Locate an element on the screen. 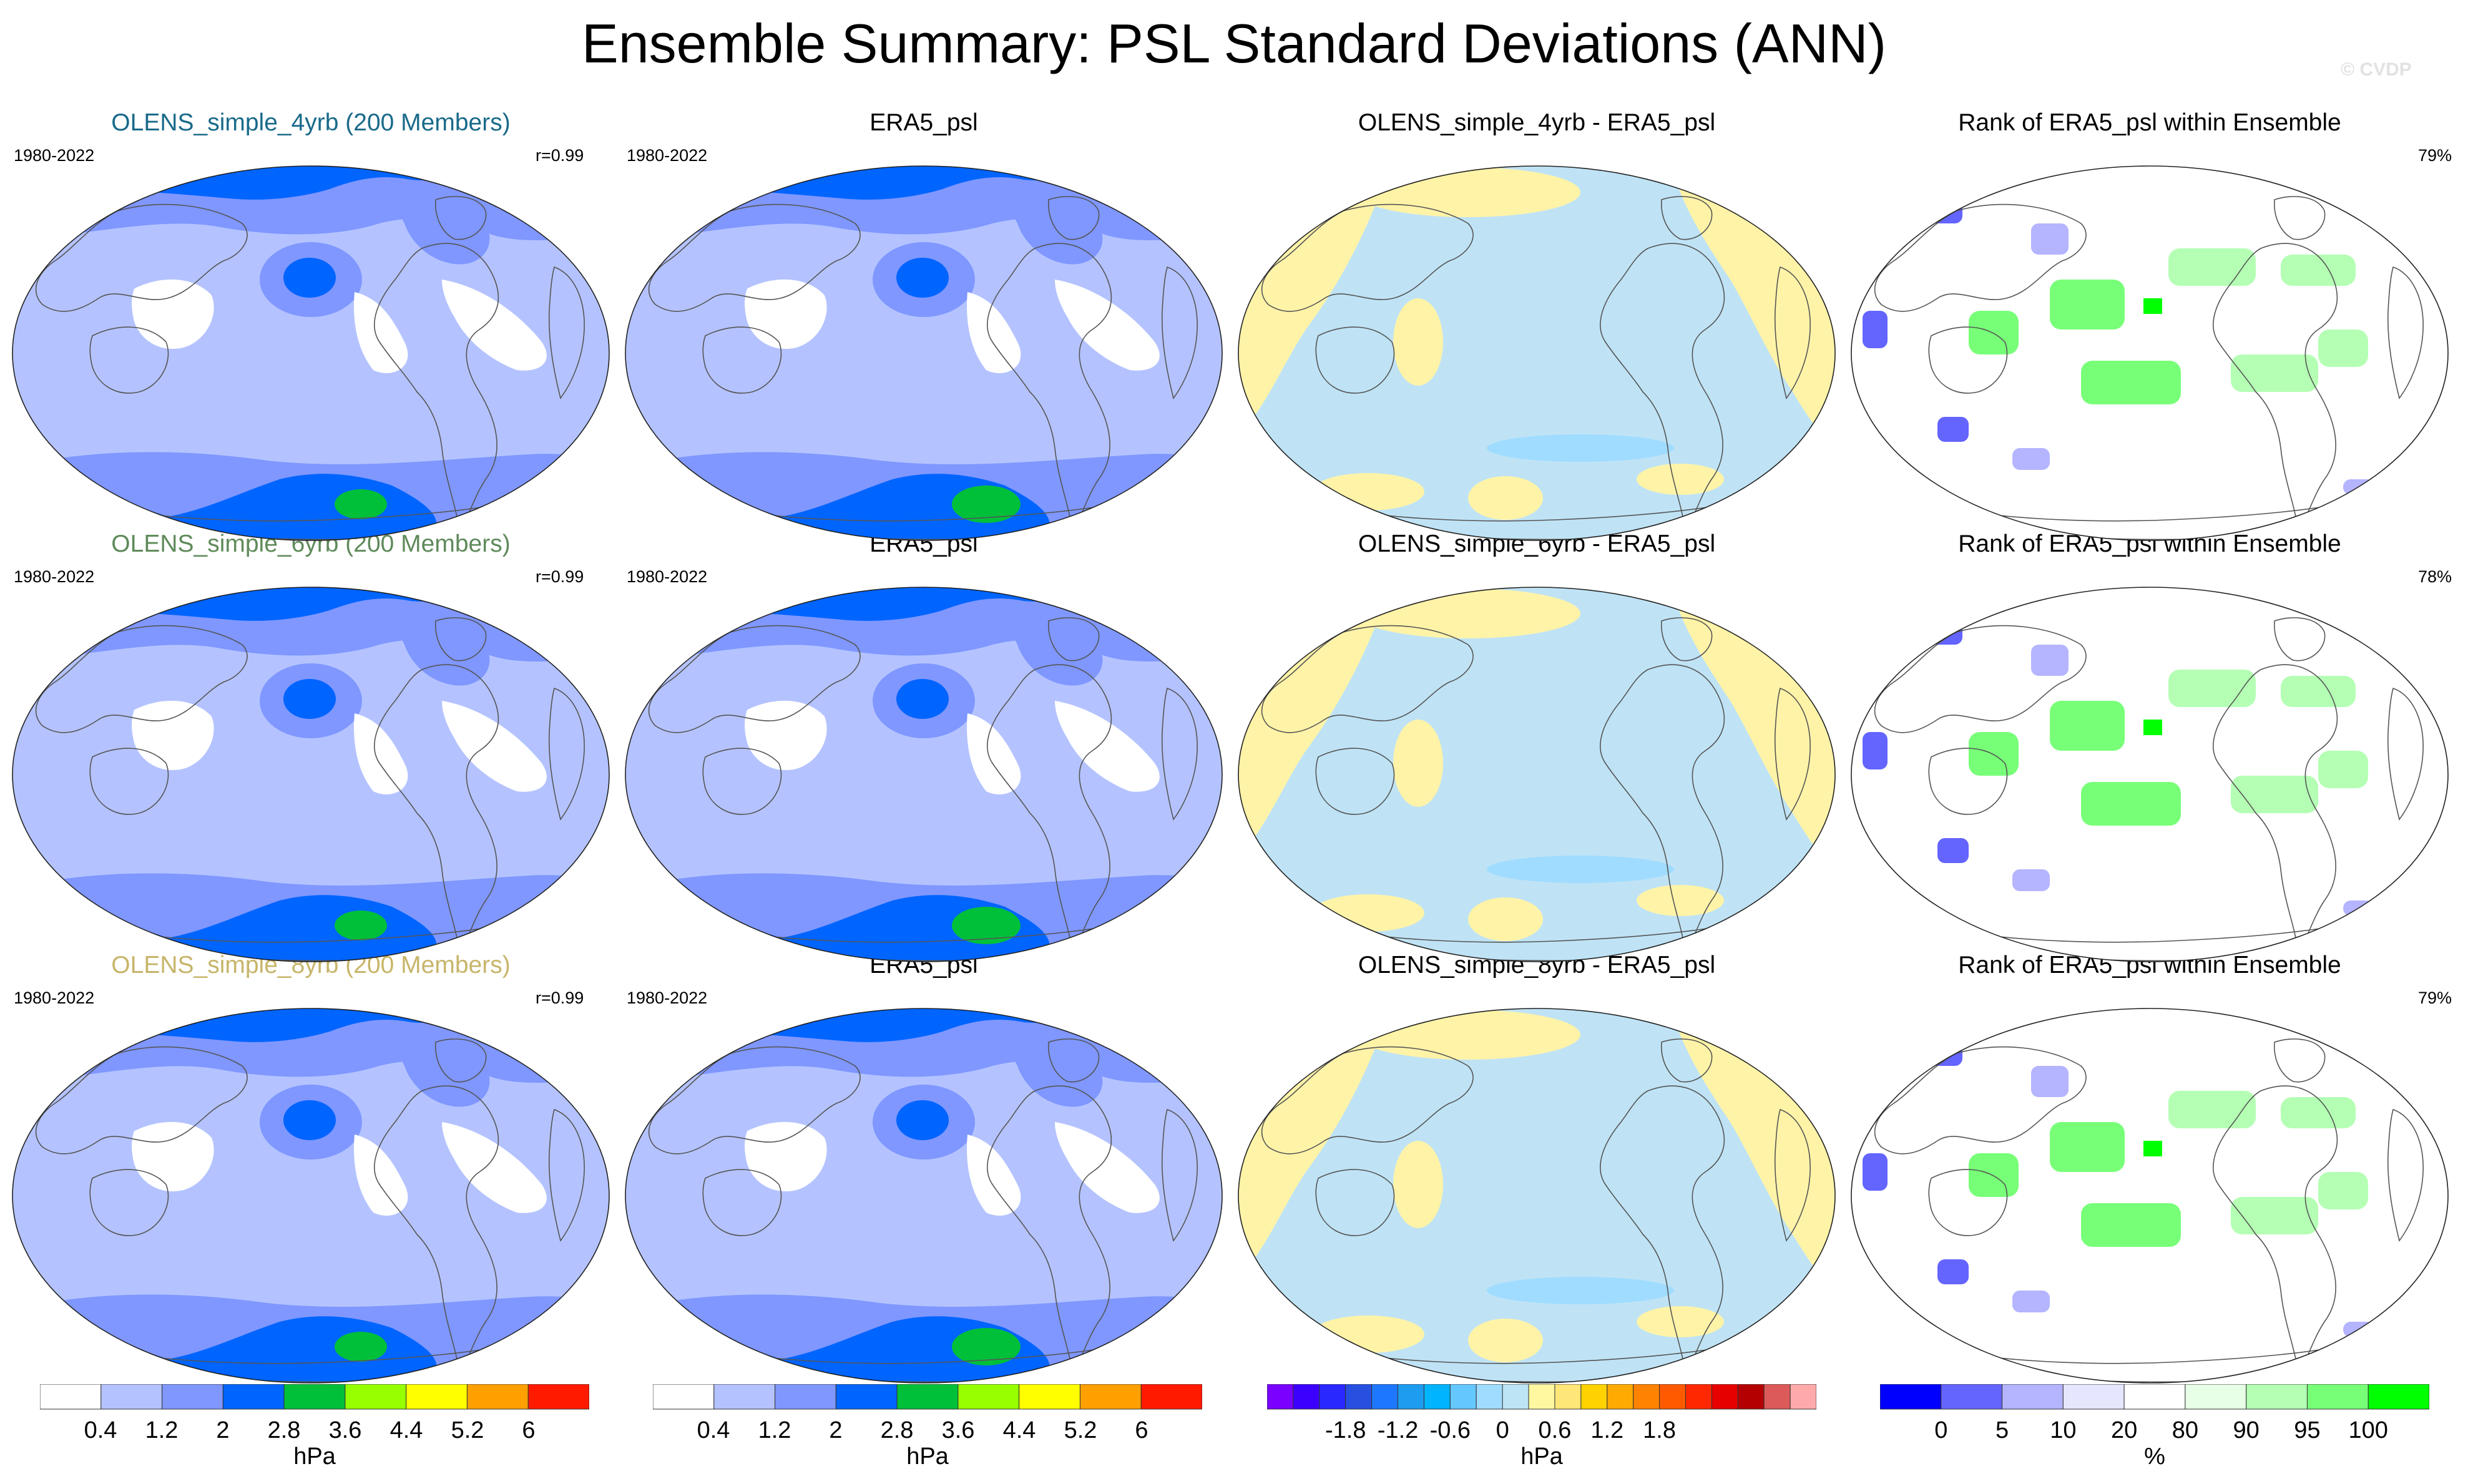  rank-top-patch is located at coordinates (2152, 306).